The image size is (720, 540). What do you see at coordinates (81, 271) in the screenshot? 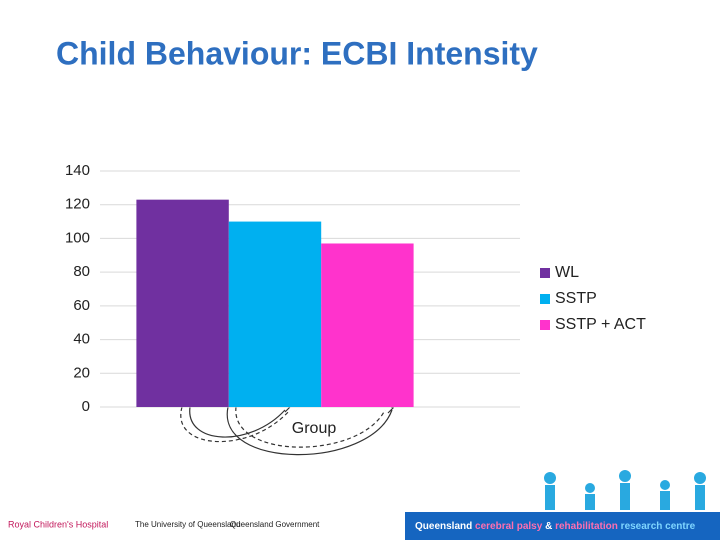
I see `y-tick-label: 80` at bounding box center [81, 271].